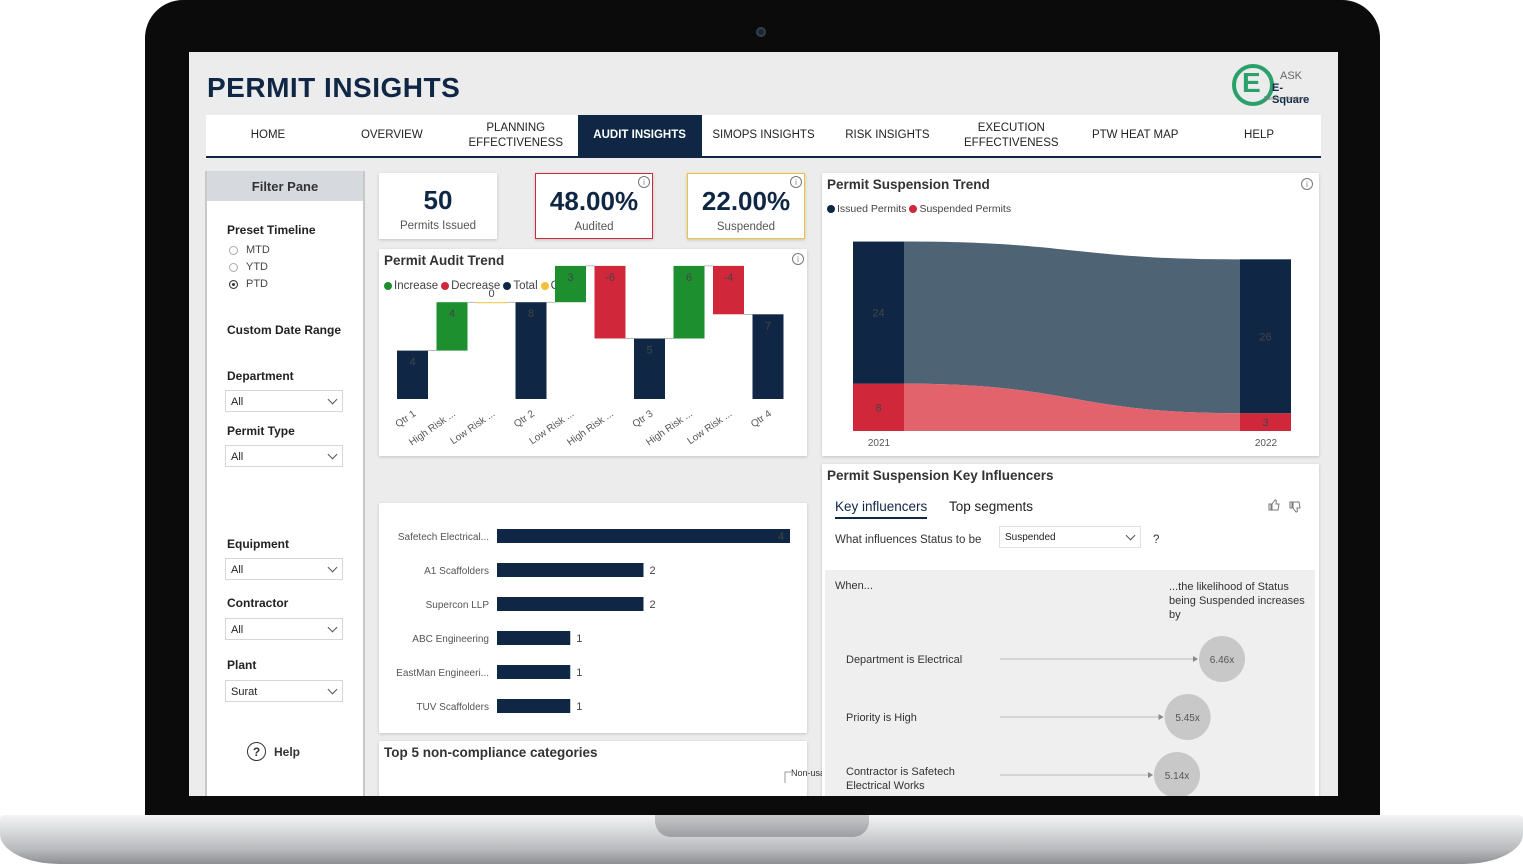 The width and height of the screenshot is (1523, 864). I want to click on contractor-value: 2, so click(652, 571).